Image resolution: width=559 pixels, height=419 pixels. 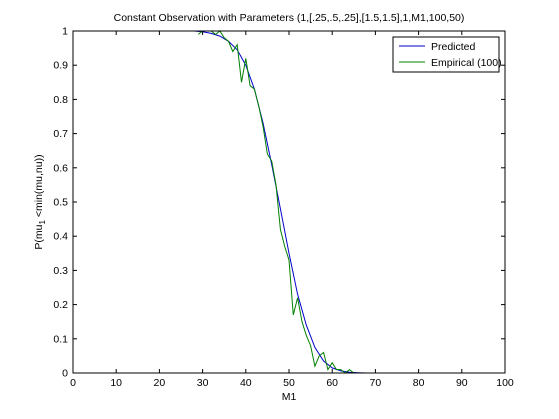 What do you see at coordinates (289, 383) in the screenshot?
I see `x-tick-label: 50` at bounding box center [289, 383].